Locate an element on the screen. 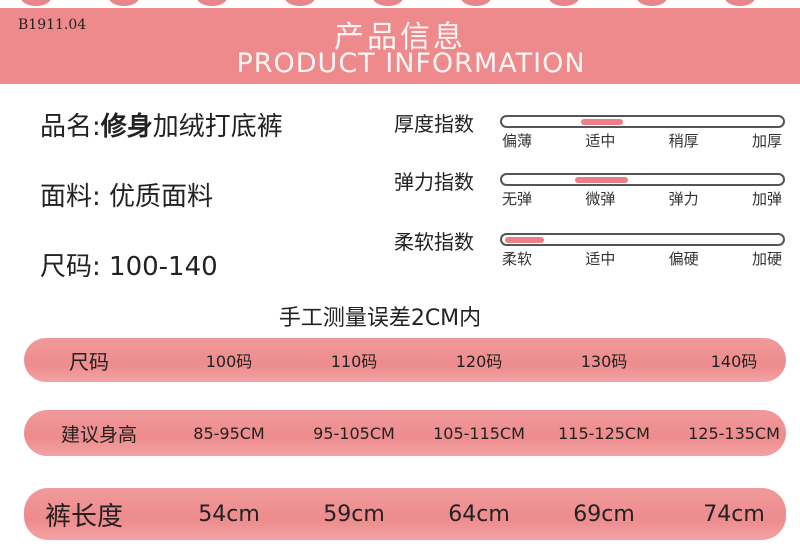 This screenshot has width=800, height=557. table-cell: 125-135CM is located at coordinates (734, 433).